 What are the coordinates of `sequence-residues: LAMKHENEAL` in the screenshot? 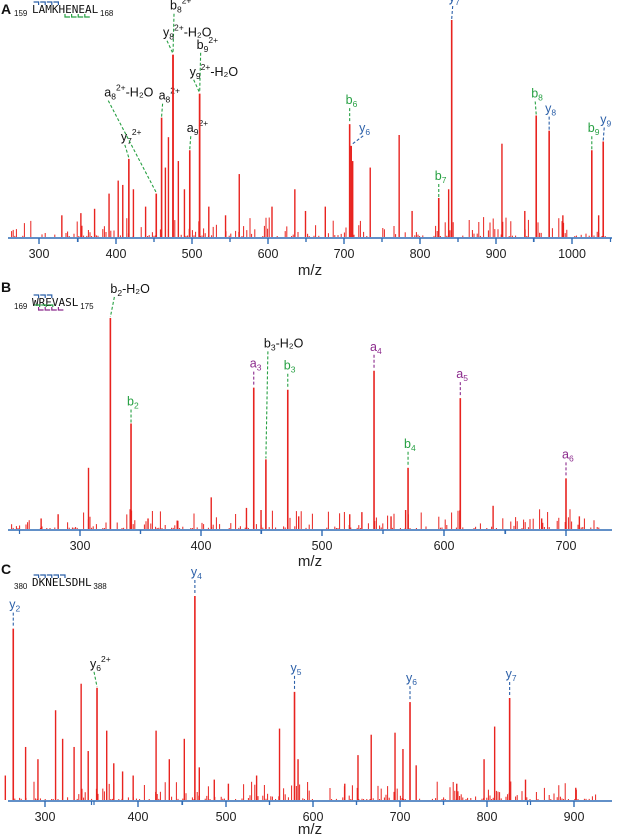 It's located at (65, 9).